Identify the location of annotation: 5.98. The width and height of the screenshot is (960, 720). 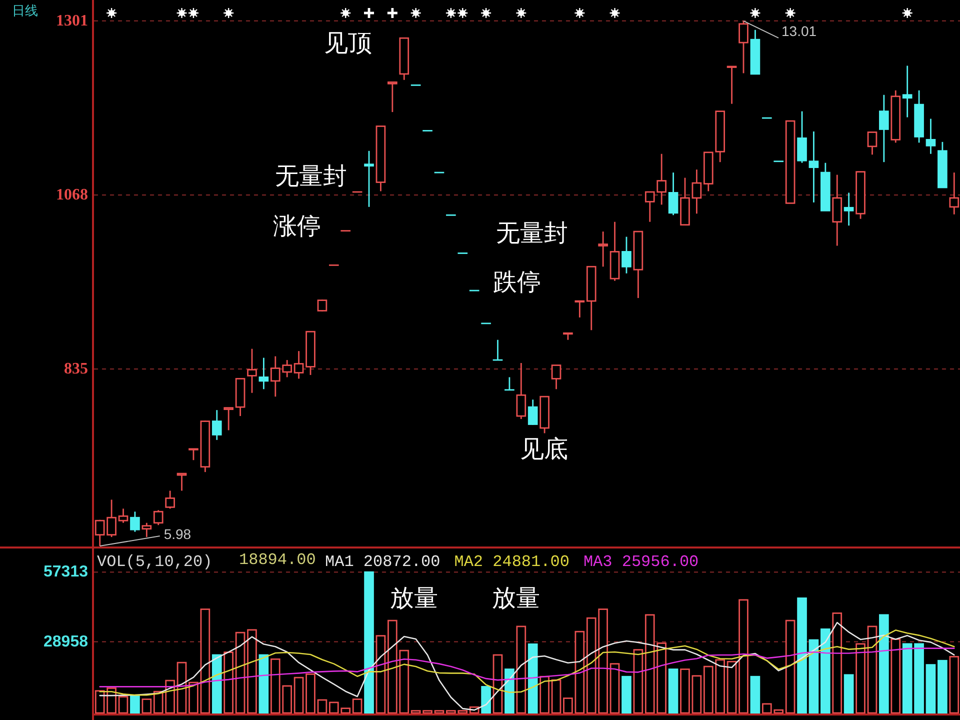
(178, 534).